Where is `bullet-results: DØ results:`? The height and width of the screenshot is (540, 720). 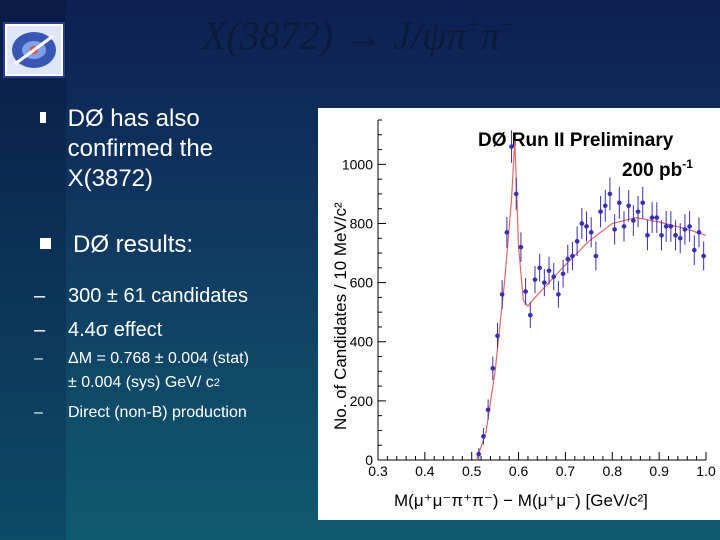
bullet-results: DØ results: is located at coordinates (116, 245).